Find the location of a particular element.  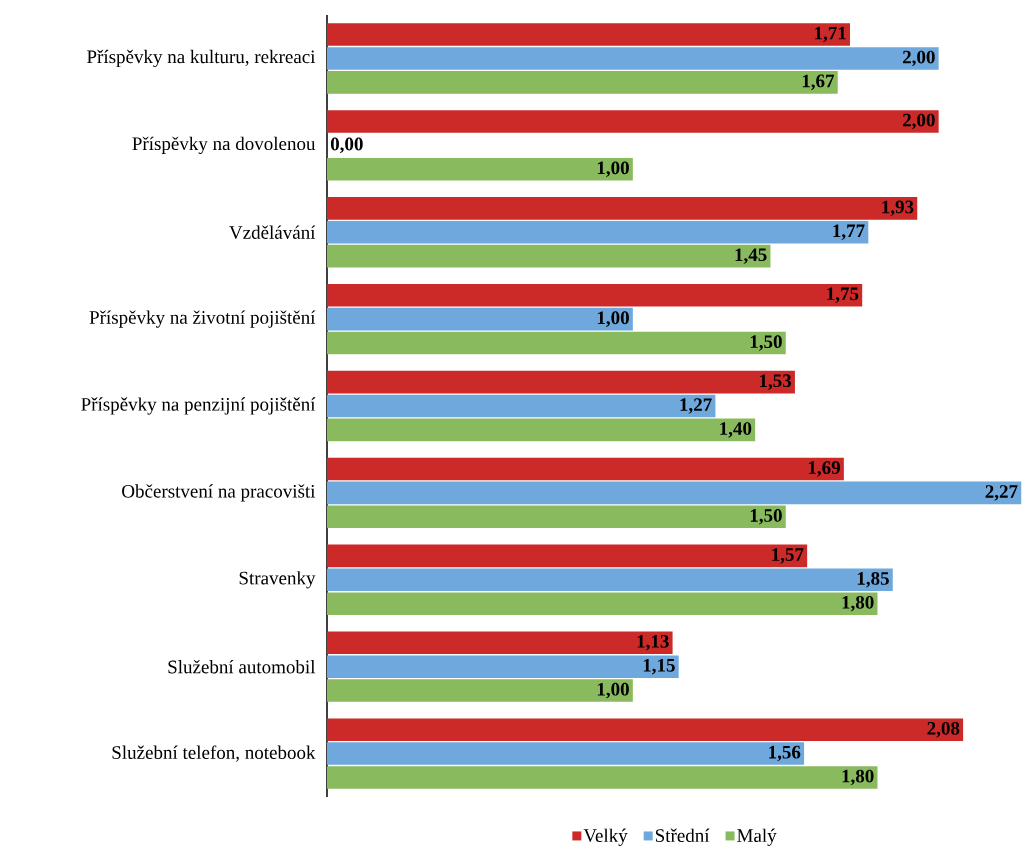

legend-label: Velký is located at coordinates (605, 837).